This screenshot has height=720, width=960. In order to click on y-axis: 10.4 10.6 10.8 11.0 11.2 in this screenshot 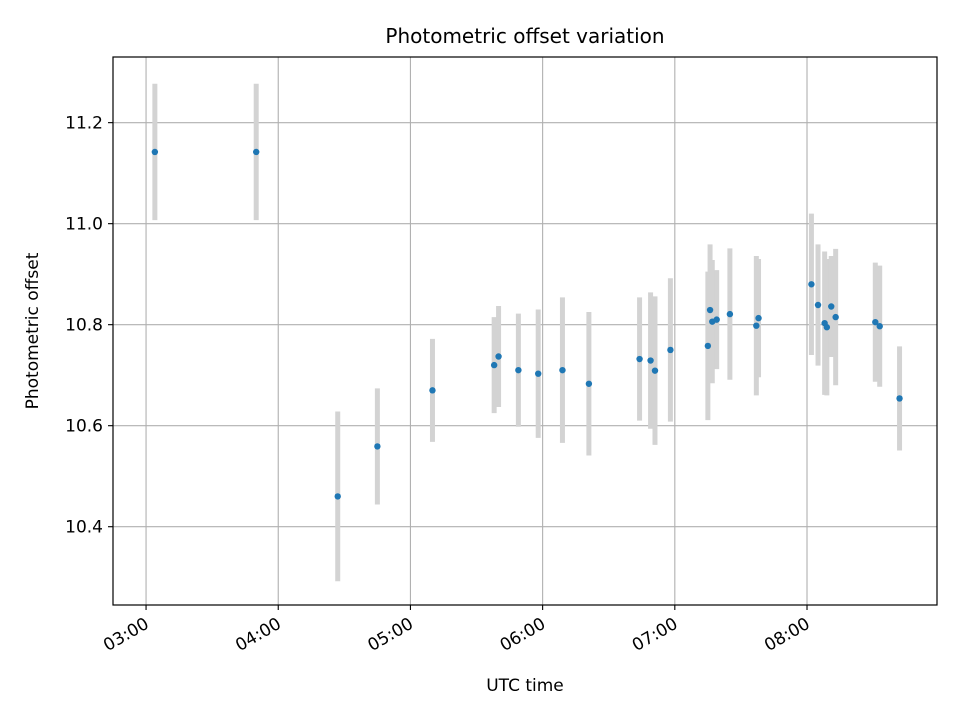, I will do `click(89, 326)`.